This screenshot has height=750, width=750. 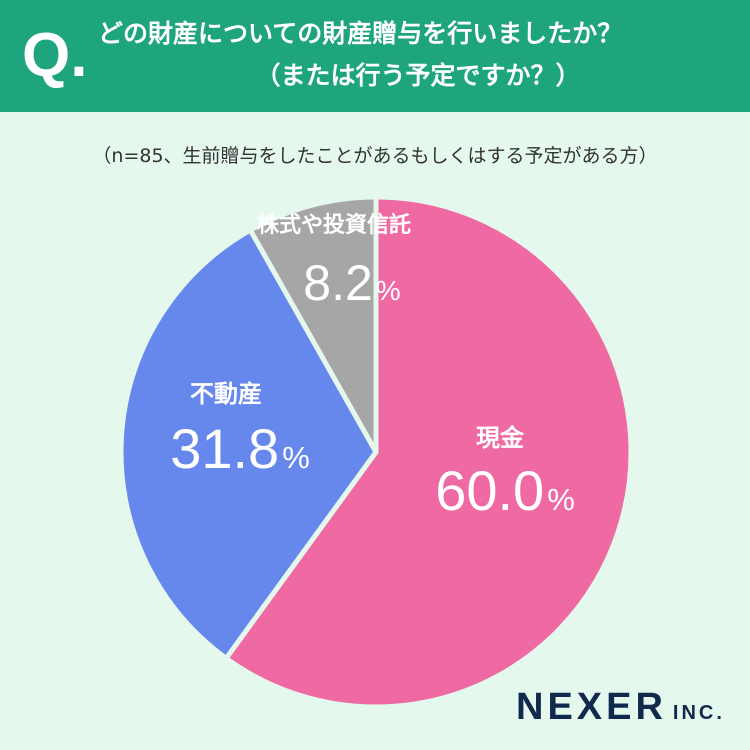 What do you see at coordinates (240, 448) in the screenshot?
I see `value-real-estate: 31.8%` at bounding box center [240, 448].